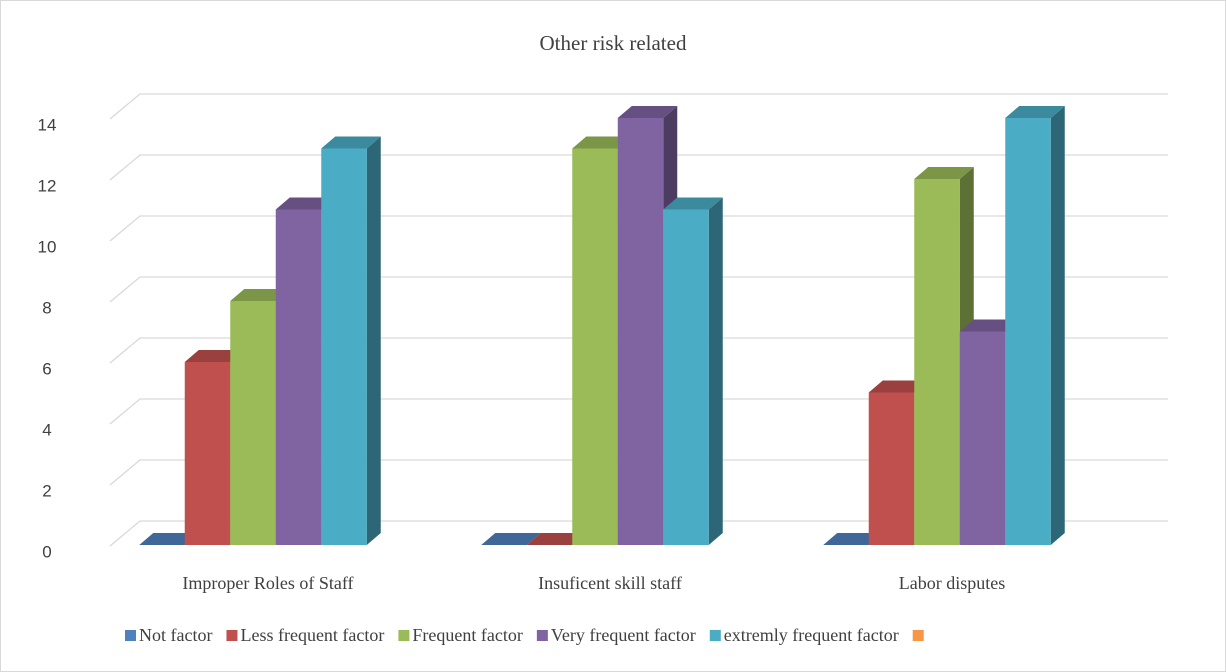  Describe the element at coordinates (312, 635) in the screenshot. I see `legend-label: Less frequent factor` at that location.